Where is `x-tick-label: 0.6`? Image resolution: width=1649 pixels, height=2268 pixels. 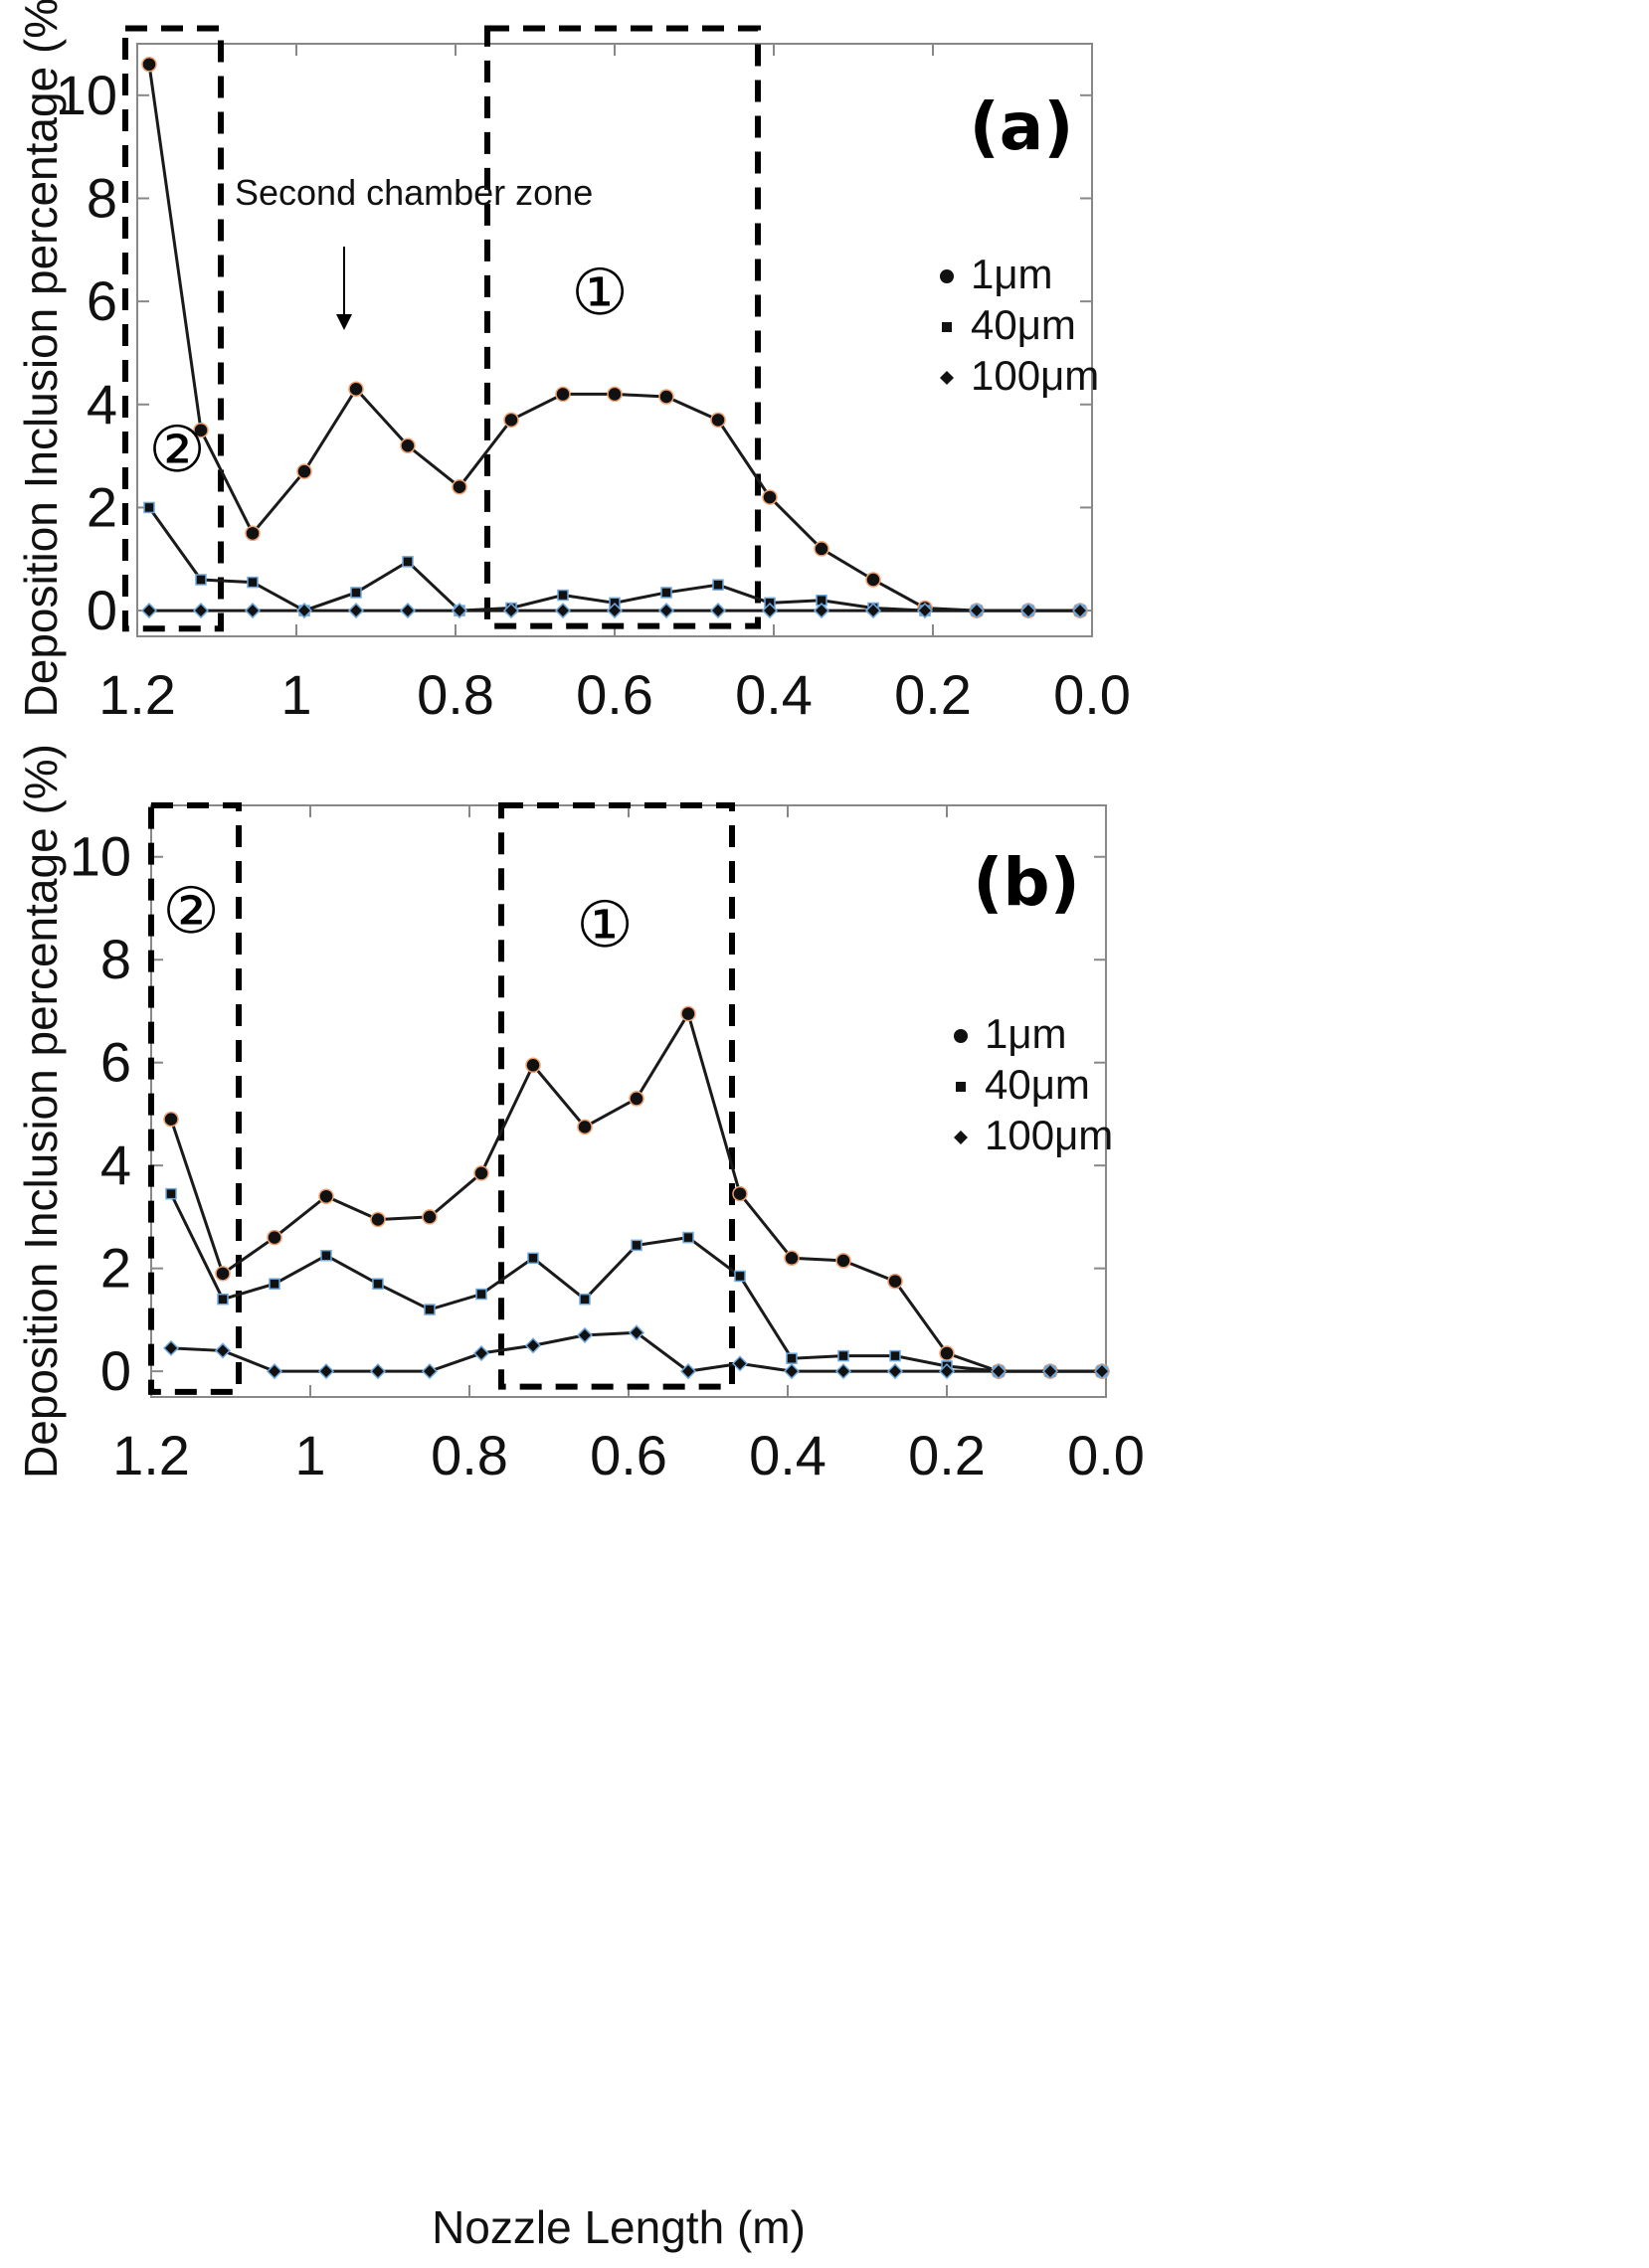
x-tick-label: 0.6 is located at coordinates (614, 694).